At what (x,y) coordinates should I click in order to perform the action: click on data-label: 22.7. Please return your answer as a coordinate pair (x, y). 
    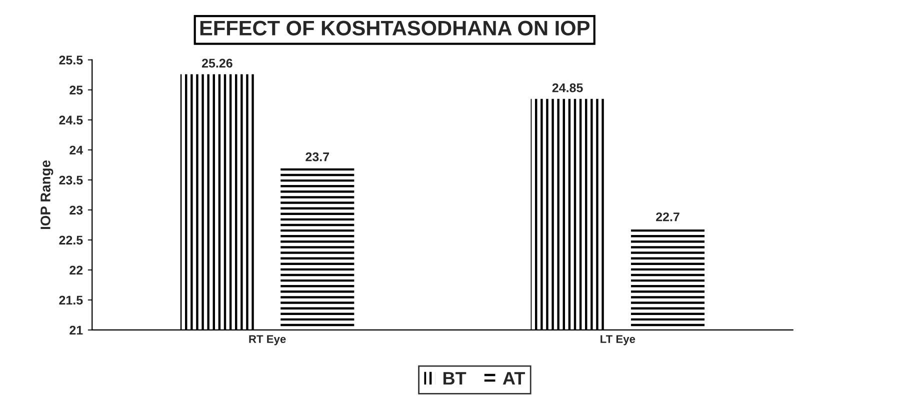
    Looking at the image, I should click on (668, 217).